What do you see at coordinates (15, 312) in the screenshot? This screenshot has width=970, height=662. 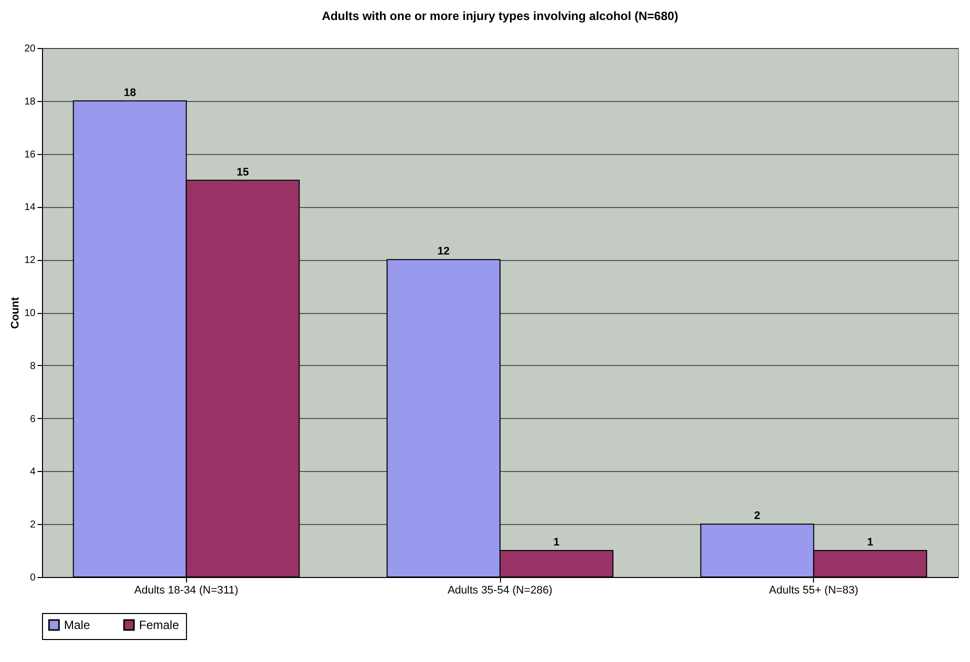 I see `y-axis-title: Count` at bounding box center [15, 312].